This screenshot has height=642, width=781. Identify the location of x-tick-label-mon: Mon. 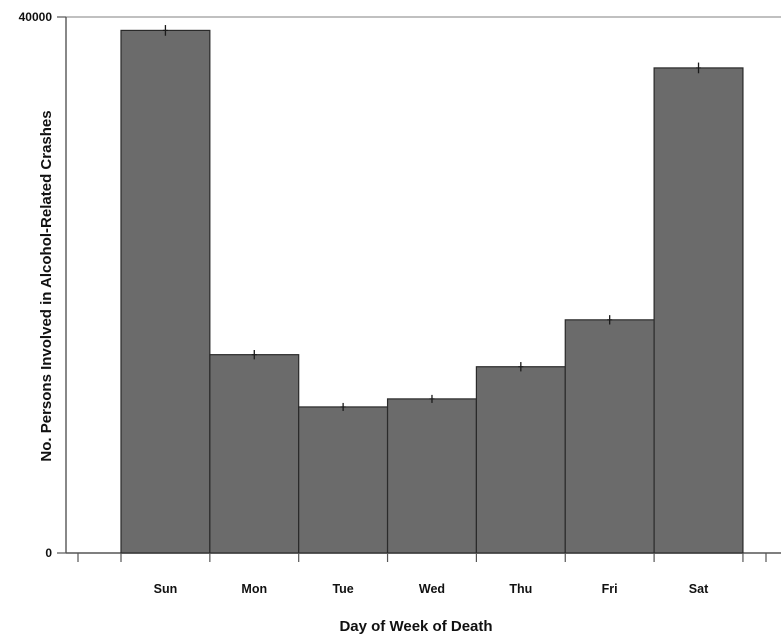
(254, 589).